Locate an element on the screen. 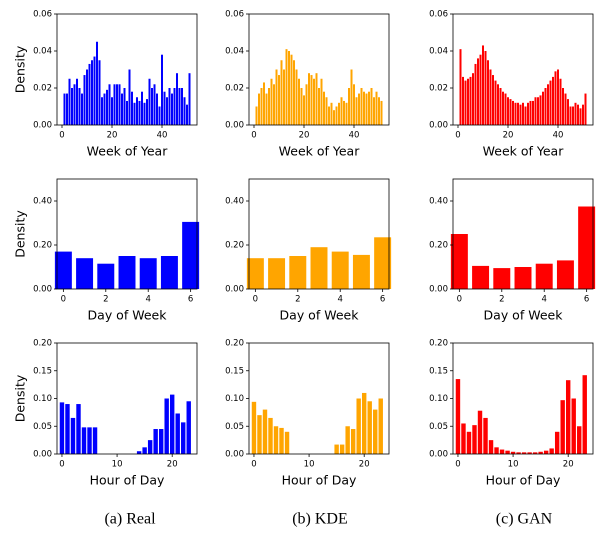  y-tick-label: 0.04 is located at coordinates (42, 52).